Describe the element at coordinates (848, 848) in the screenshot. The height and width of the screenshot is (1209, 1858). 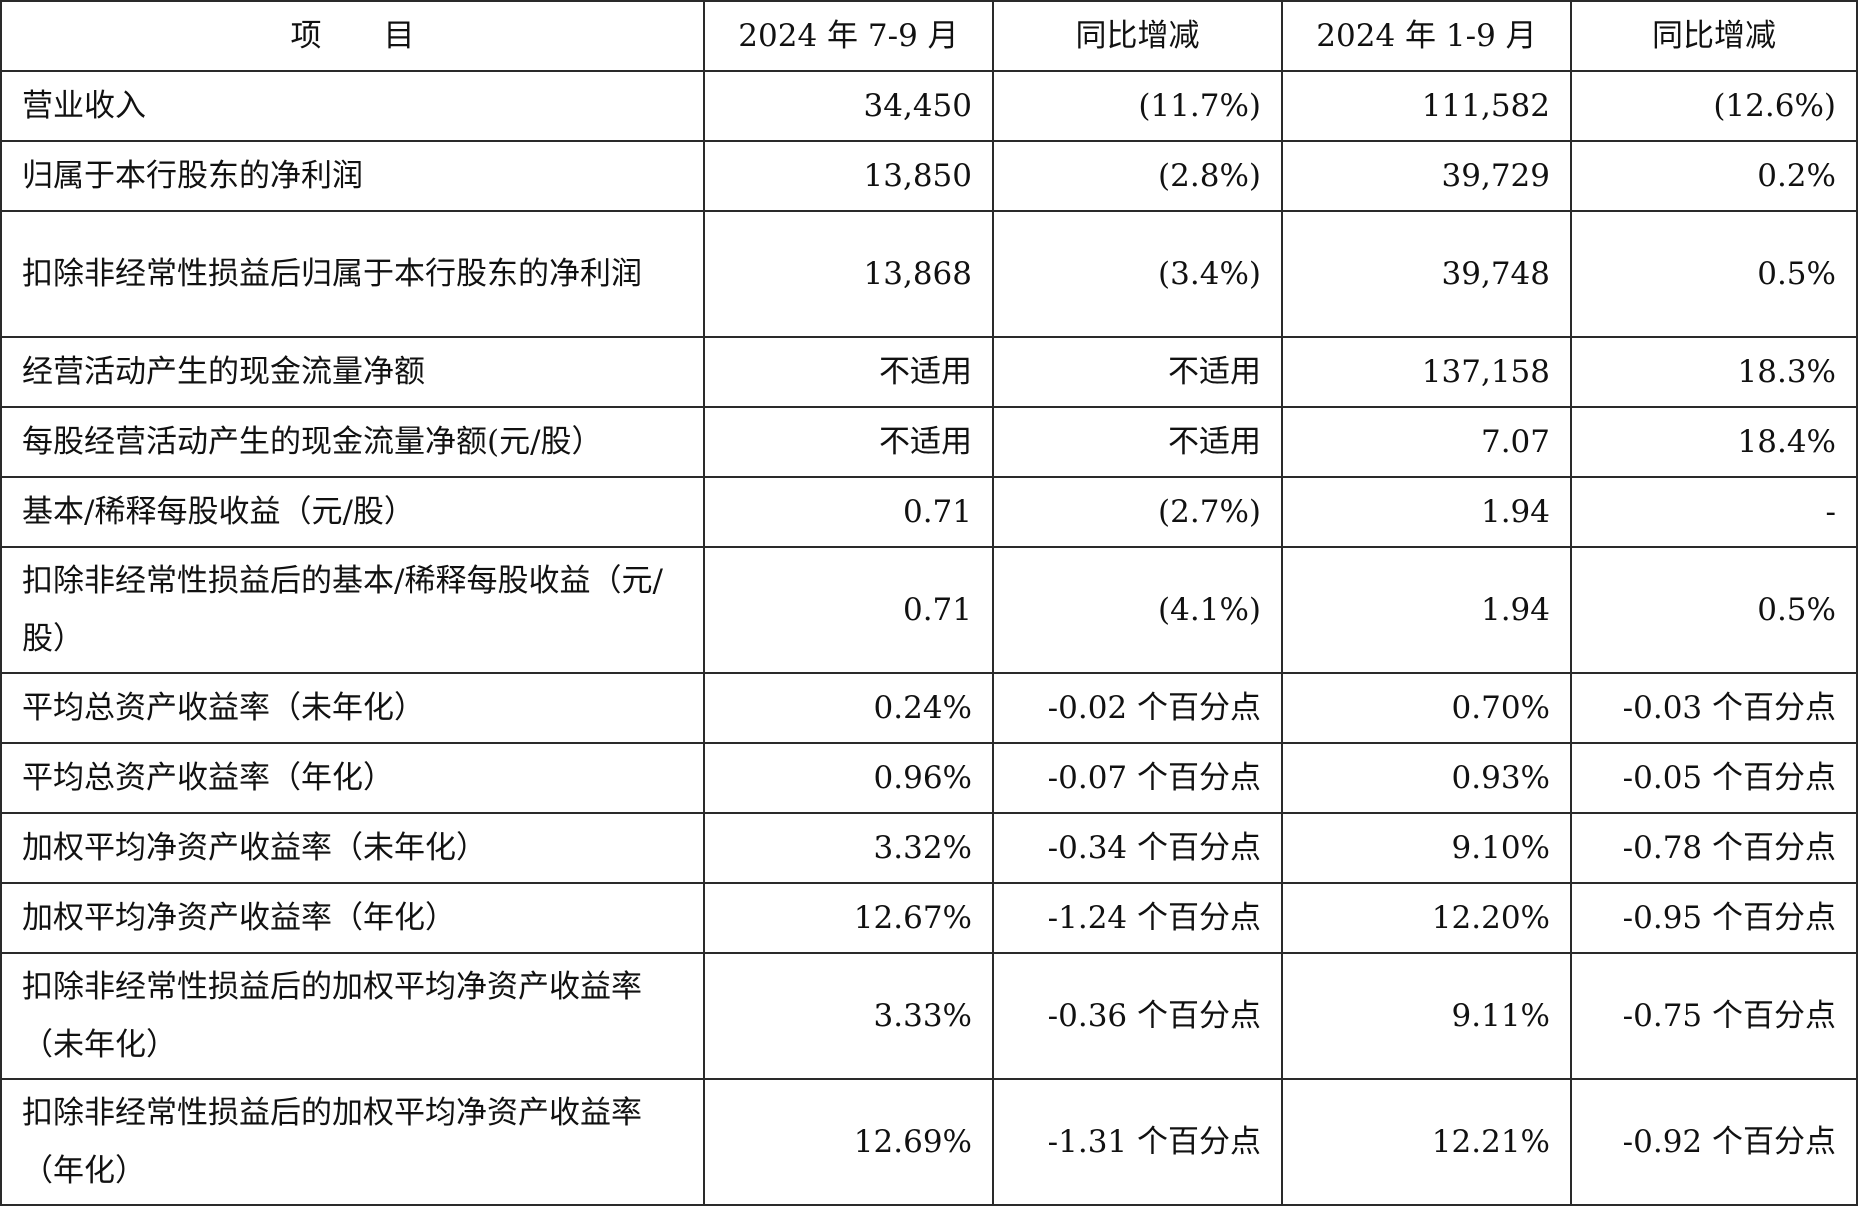
I see `cell-q3-value: 3.32%` at that location.